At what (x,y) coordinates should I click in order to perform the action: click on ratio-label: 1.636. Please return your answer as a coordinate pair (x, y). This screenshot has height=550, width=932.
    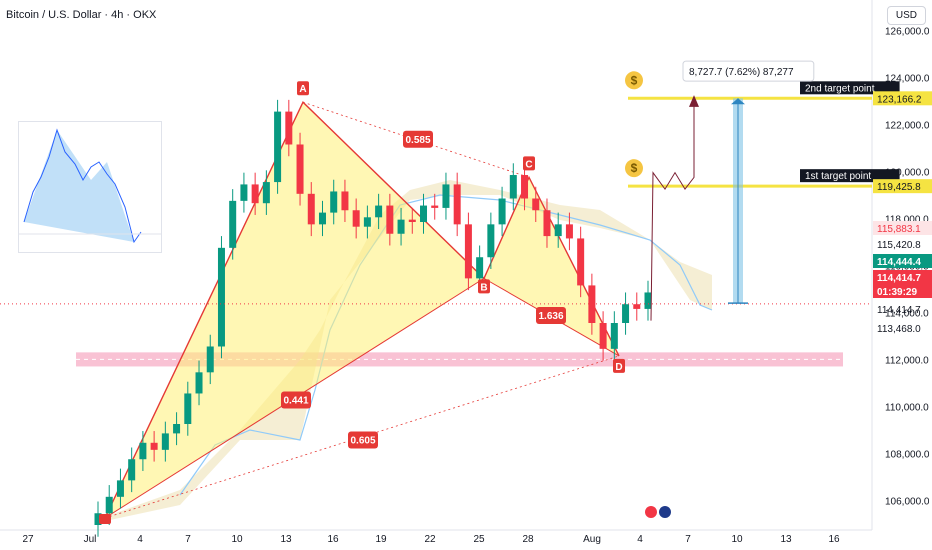
    Looking at the image, I should click on (550, 316).